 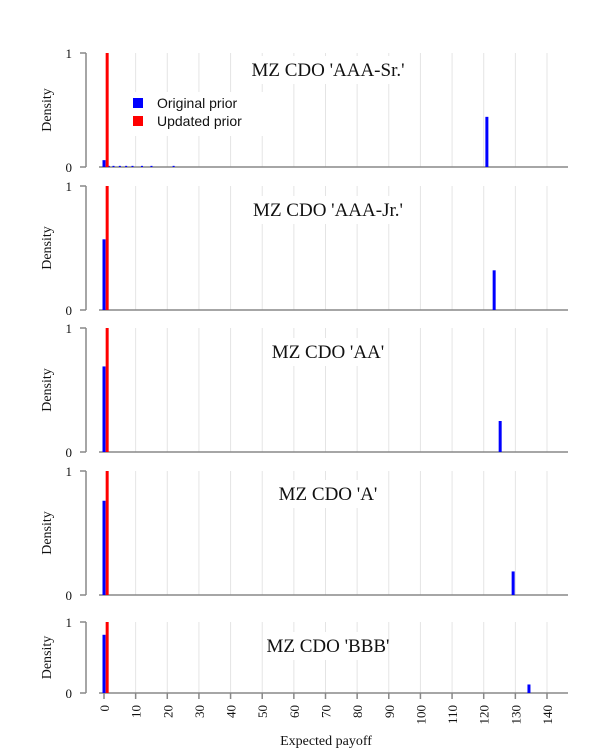 What do you see at coordinates (167, 711) in the screenshot?
I see `x-tick-label: 20` at bounding box center [167, 711].